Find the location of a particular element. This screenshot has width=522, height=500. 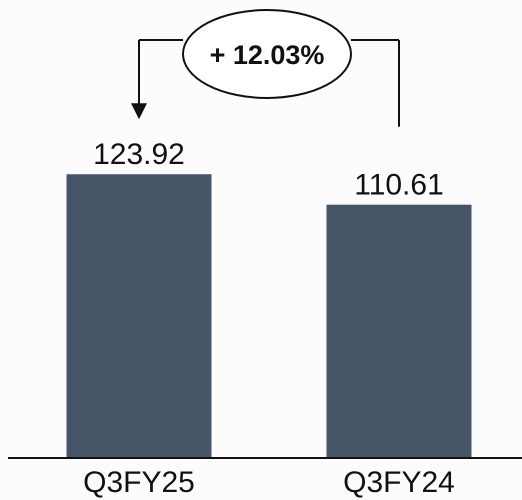

category-label-q3fy25: Q3FY25 is located at coordinates (139, 482).